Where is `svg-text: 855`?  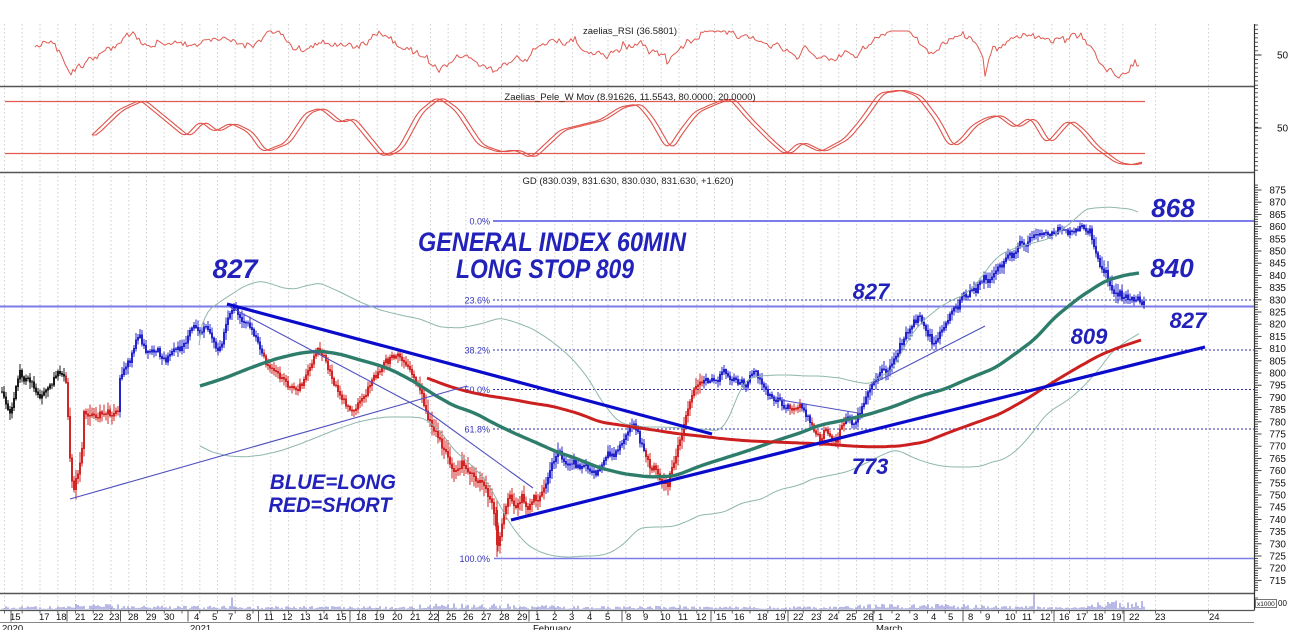 svg-text: 855 is located at coordinates (1277, 239).